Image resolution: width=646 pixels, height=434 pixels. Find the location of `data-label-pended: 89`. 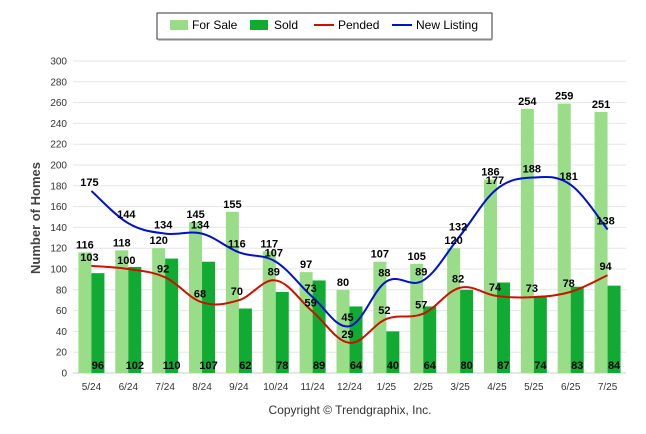

data-label-pended: 89 is located at coordinates (274, 272).